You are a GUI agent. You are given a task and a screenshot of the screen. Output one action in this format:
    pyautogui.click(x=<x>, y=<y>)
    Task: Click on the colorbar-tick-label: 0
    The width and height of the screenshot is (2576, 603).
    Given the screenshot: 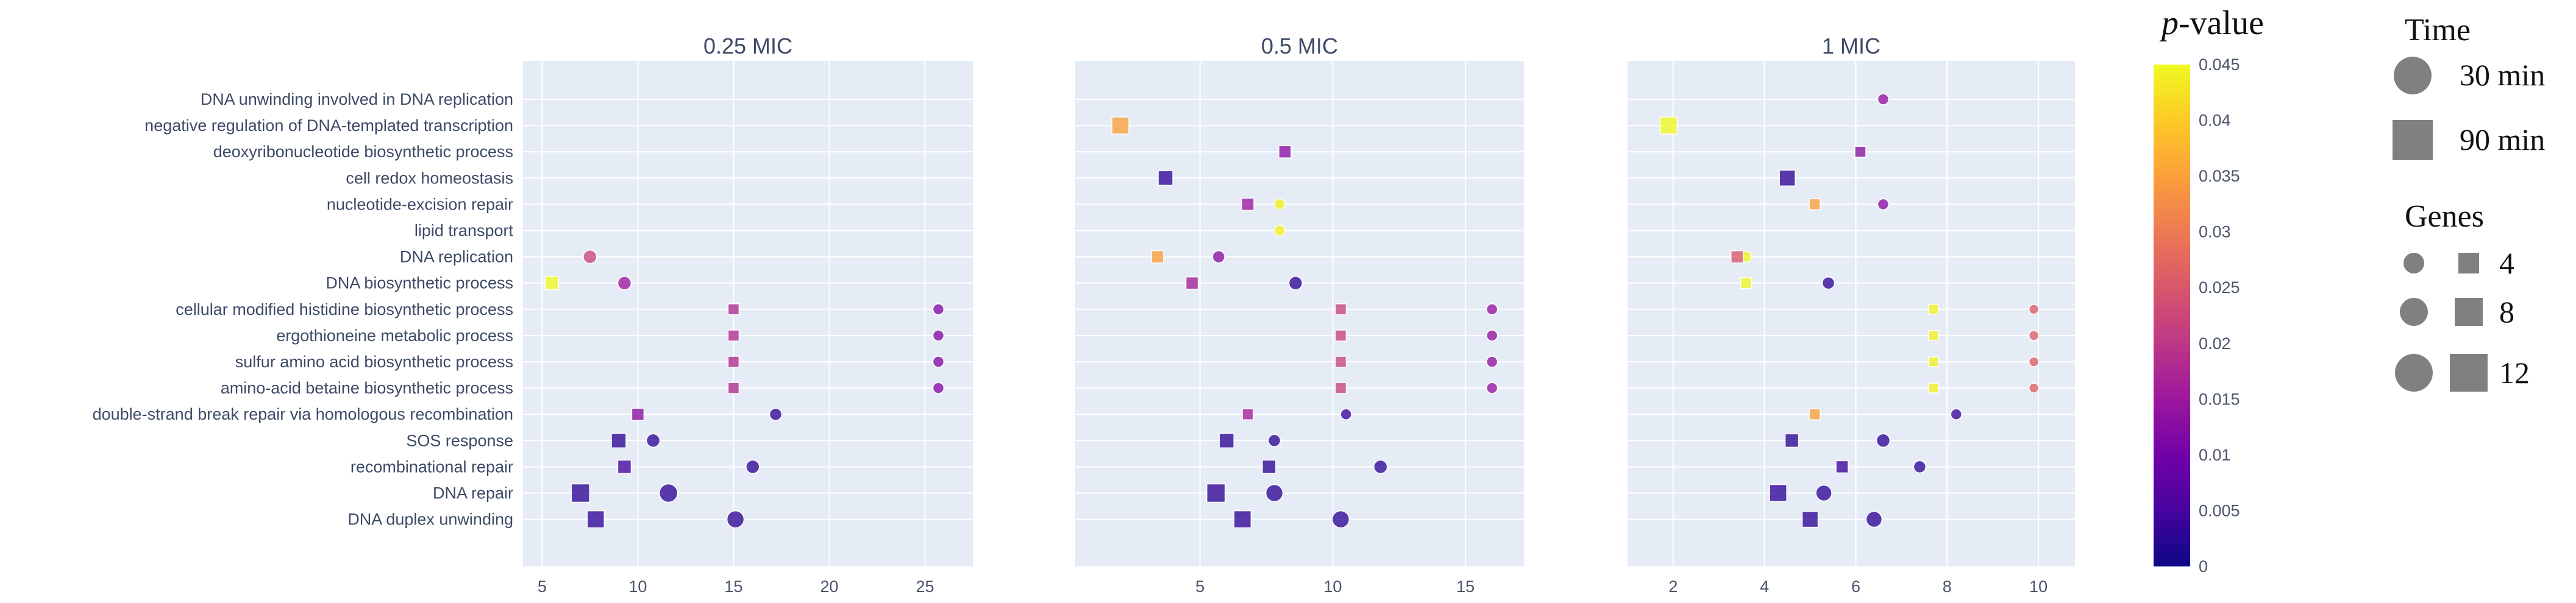 What is the action you would take?
    pyautogui.click(x=2203, y=567)
    